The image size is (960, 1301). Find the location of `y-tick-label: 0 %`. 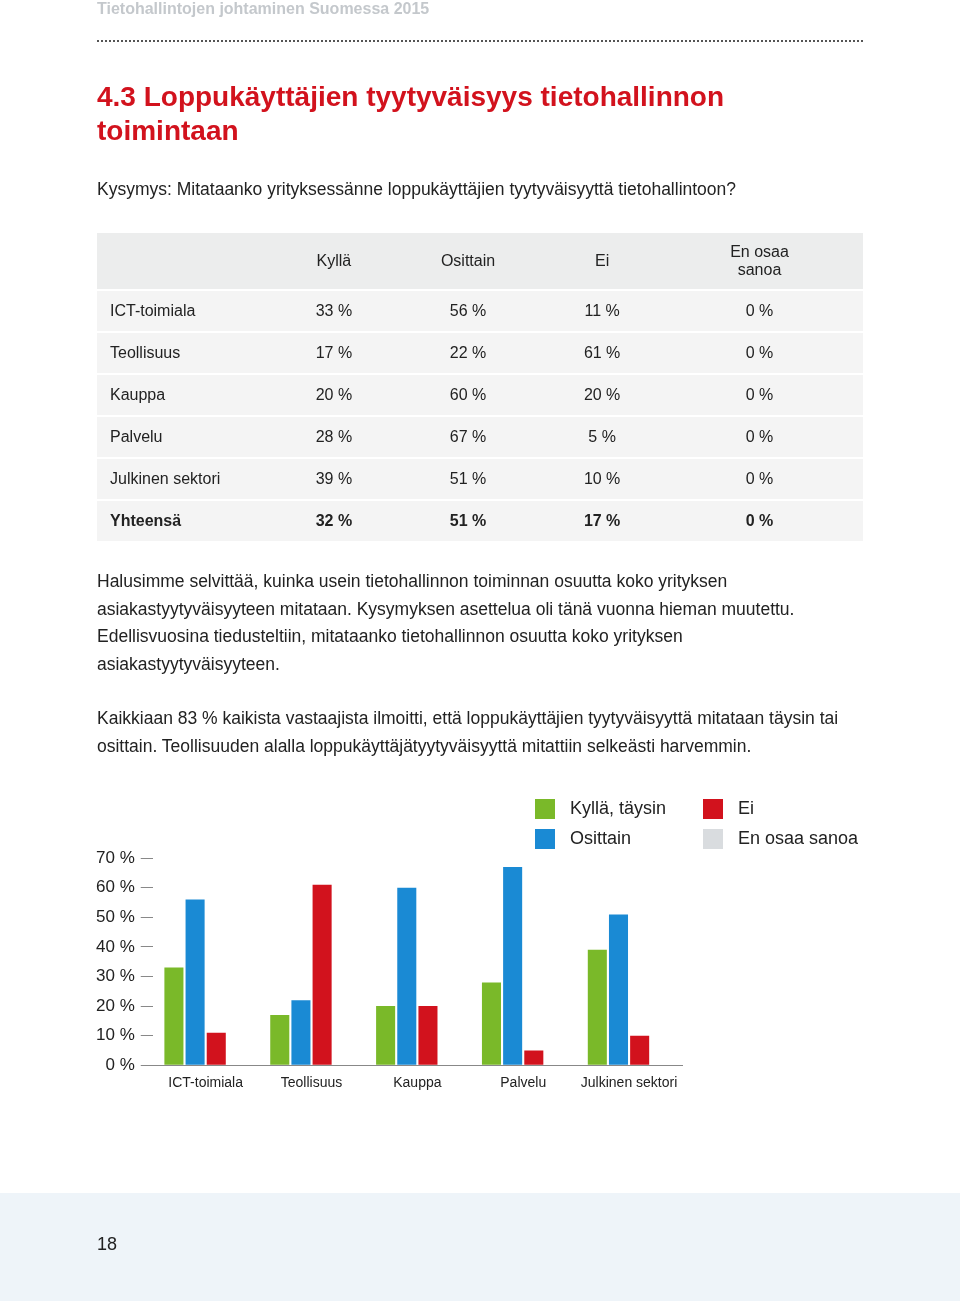

y-tick-label: 0 % is located at coordinates (120, 1064).